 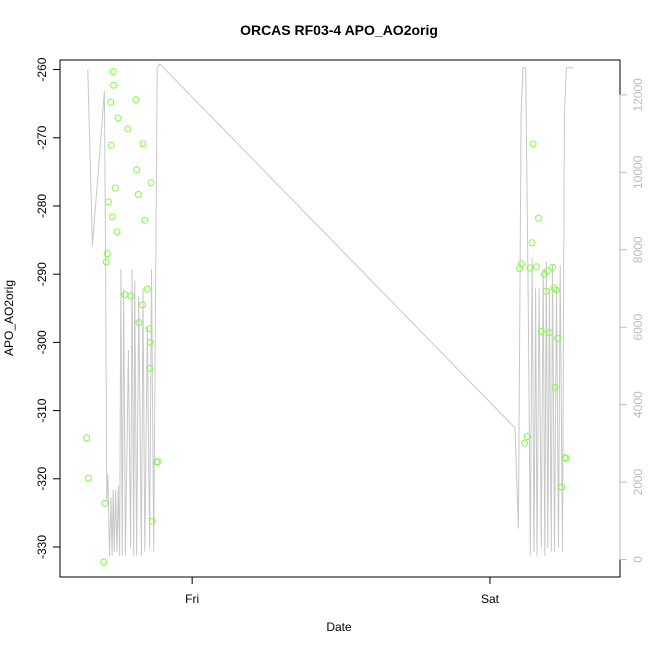 I want to click on right-y-tick-label: 4000, so click(x=638, y=404).